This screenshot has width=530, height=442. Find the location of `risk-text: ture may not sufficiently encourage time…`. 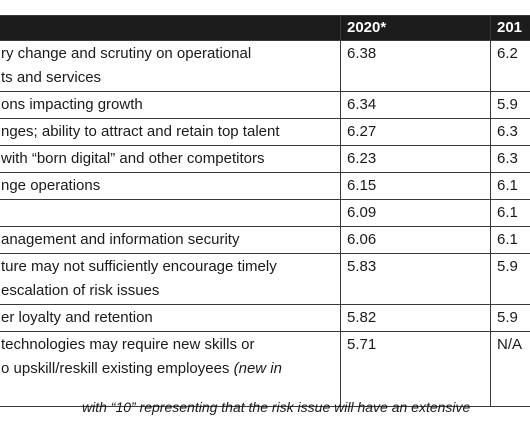

risk-text: ture may not sufficiently encourage time… is located at coordinates (139, 266).